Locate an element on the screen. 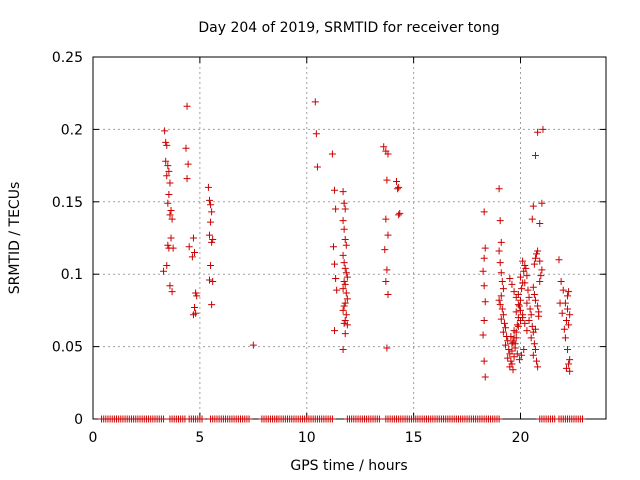  x-tick-label: 5 is located at coordinates (199, 438).